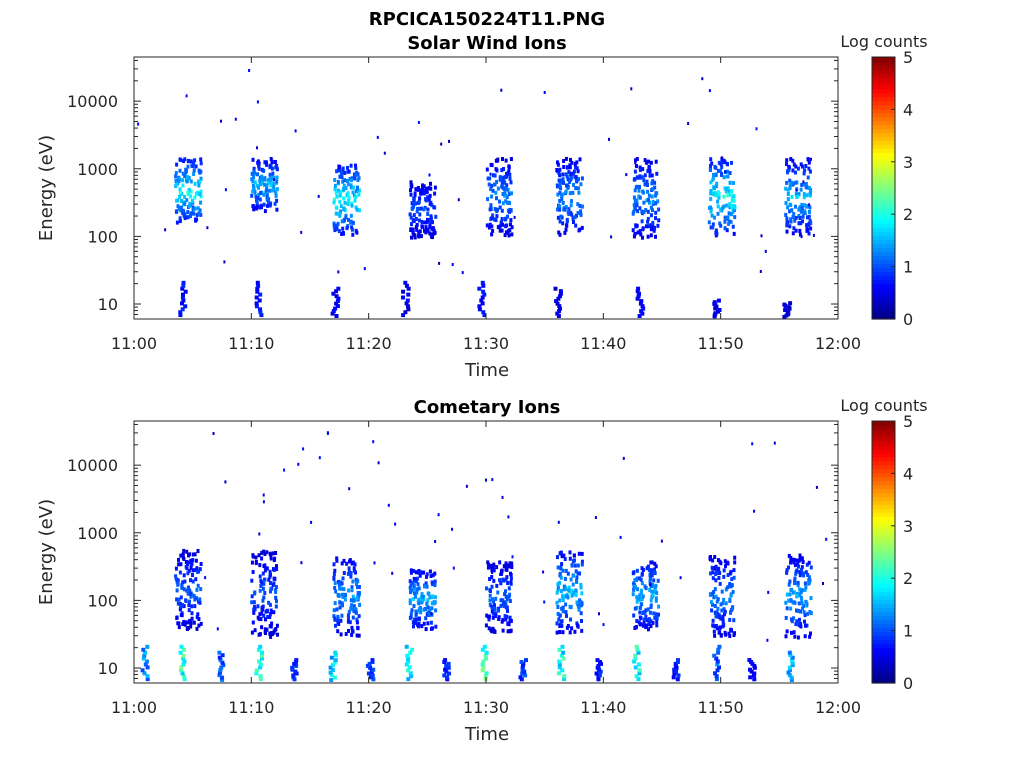 The height and width of the screenshot is (768, 1024). I want to click on y-tick-label: 10000, so click(92, 465).